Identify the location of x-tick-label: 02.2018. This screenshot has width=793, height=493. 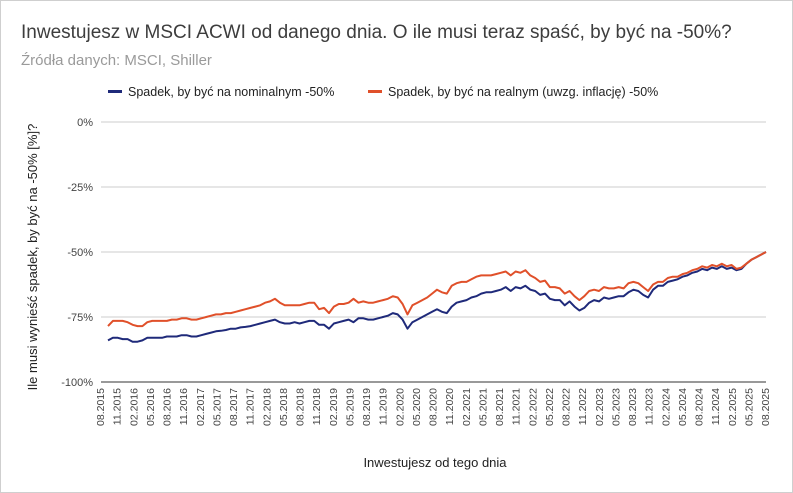
(267, 407).